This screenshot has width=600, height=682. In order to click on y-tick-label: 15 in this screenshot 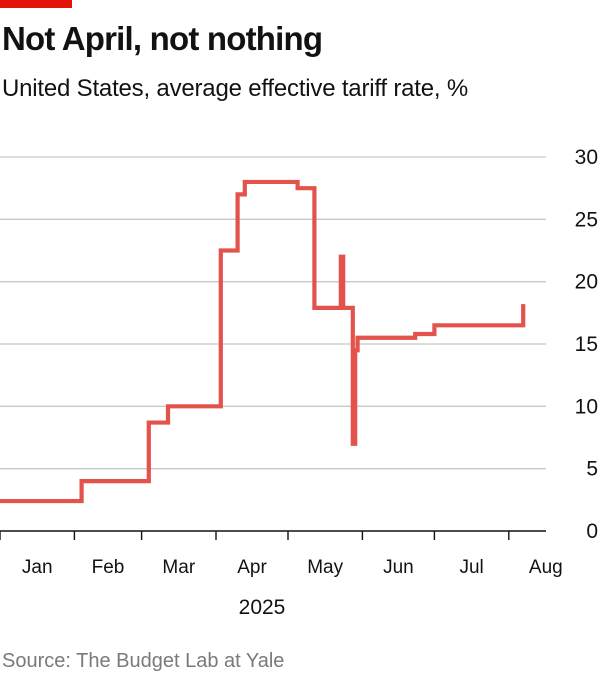, I will do `click(586, 344)`.